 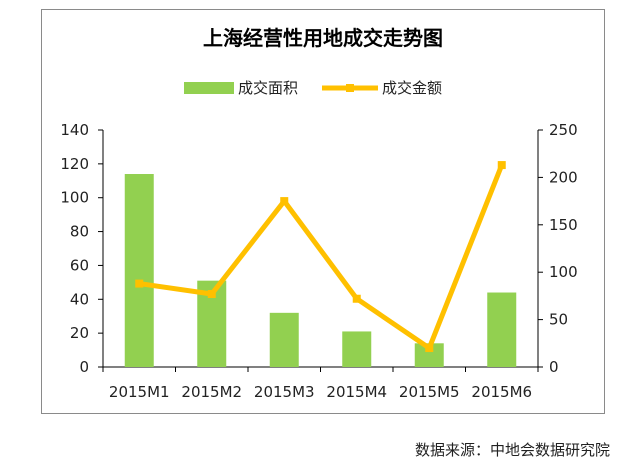 What do you see at coordinates (563, 130) in the screenshot?
I see `right-tick-label: 250` at bounding box center [563, 130].